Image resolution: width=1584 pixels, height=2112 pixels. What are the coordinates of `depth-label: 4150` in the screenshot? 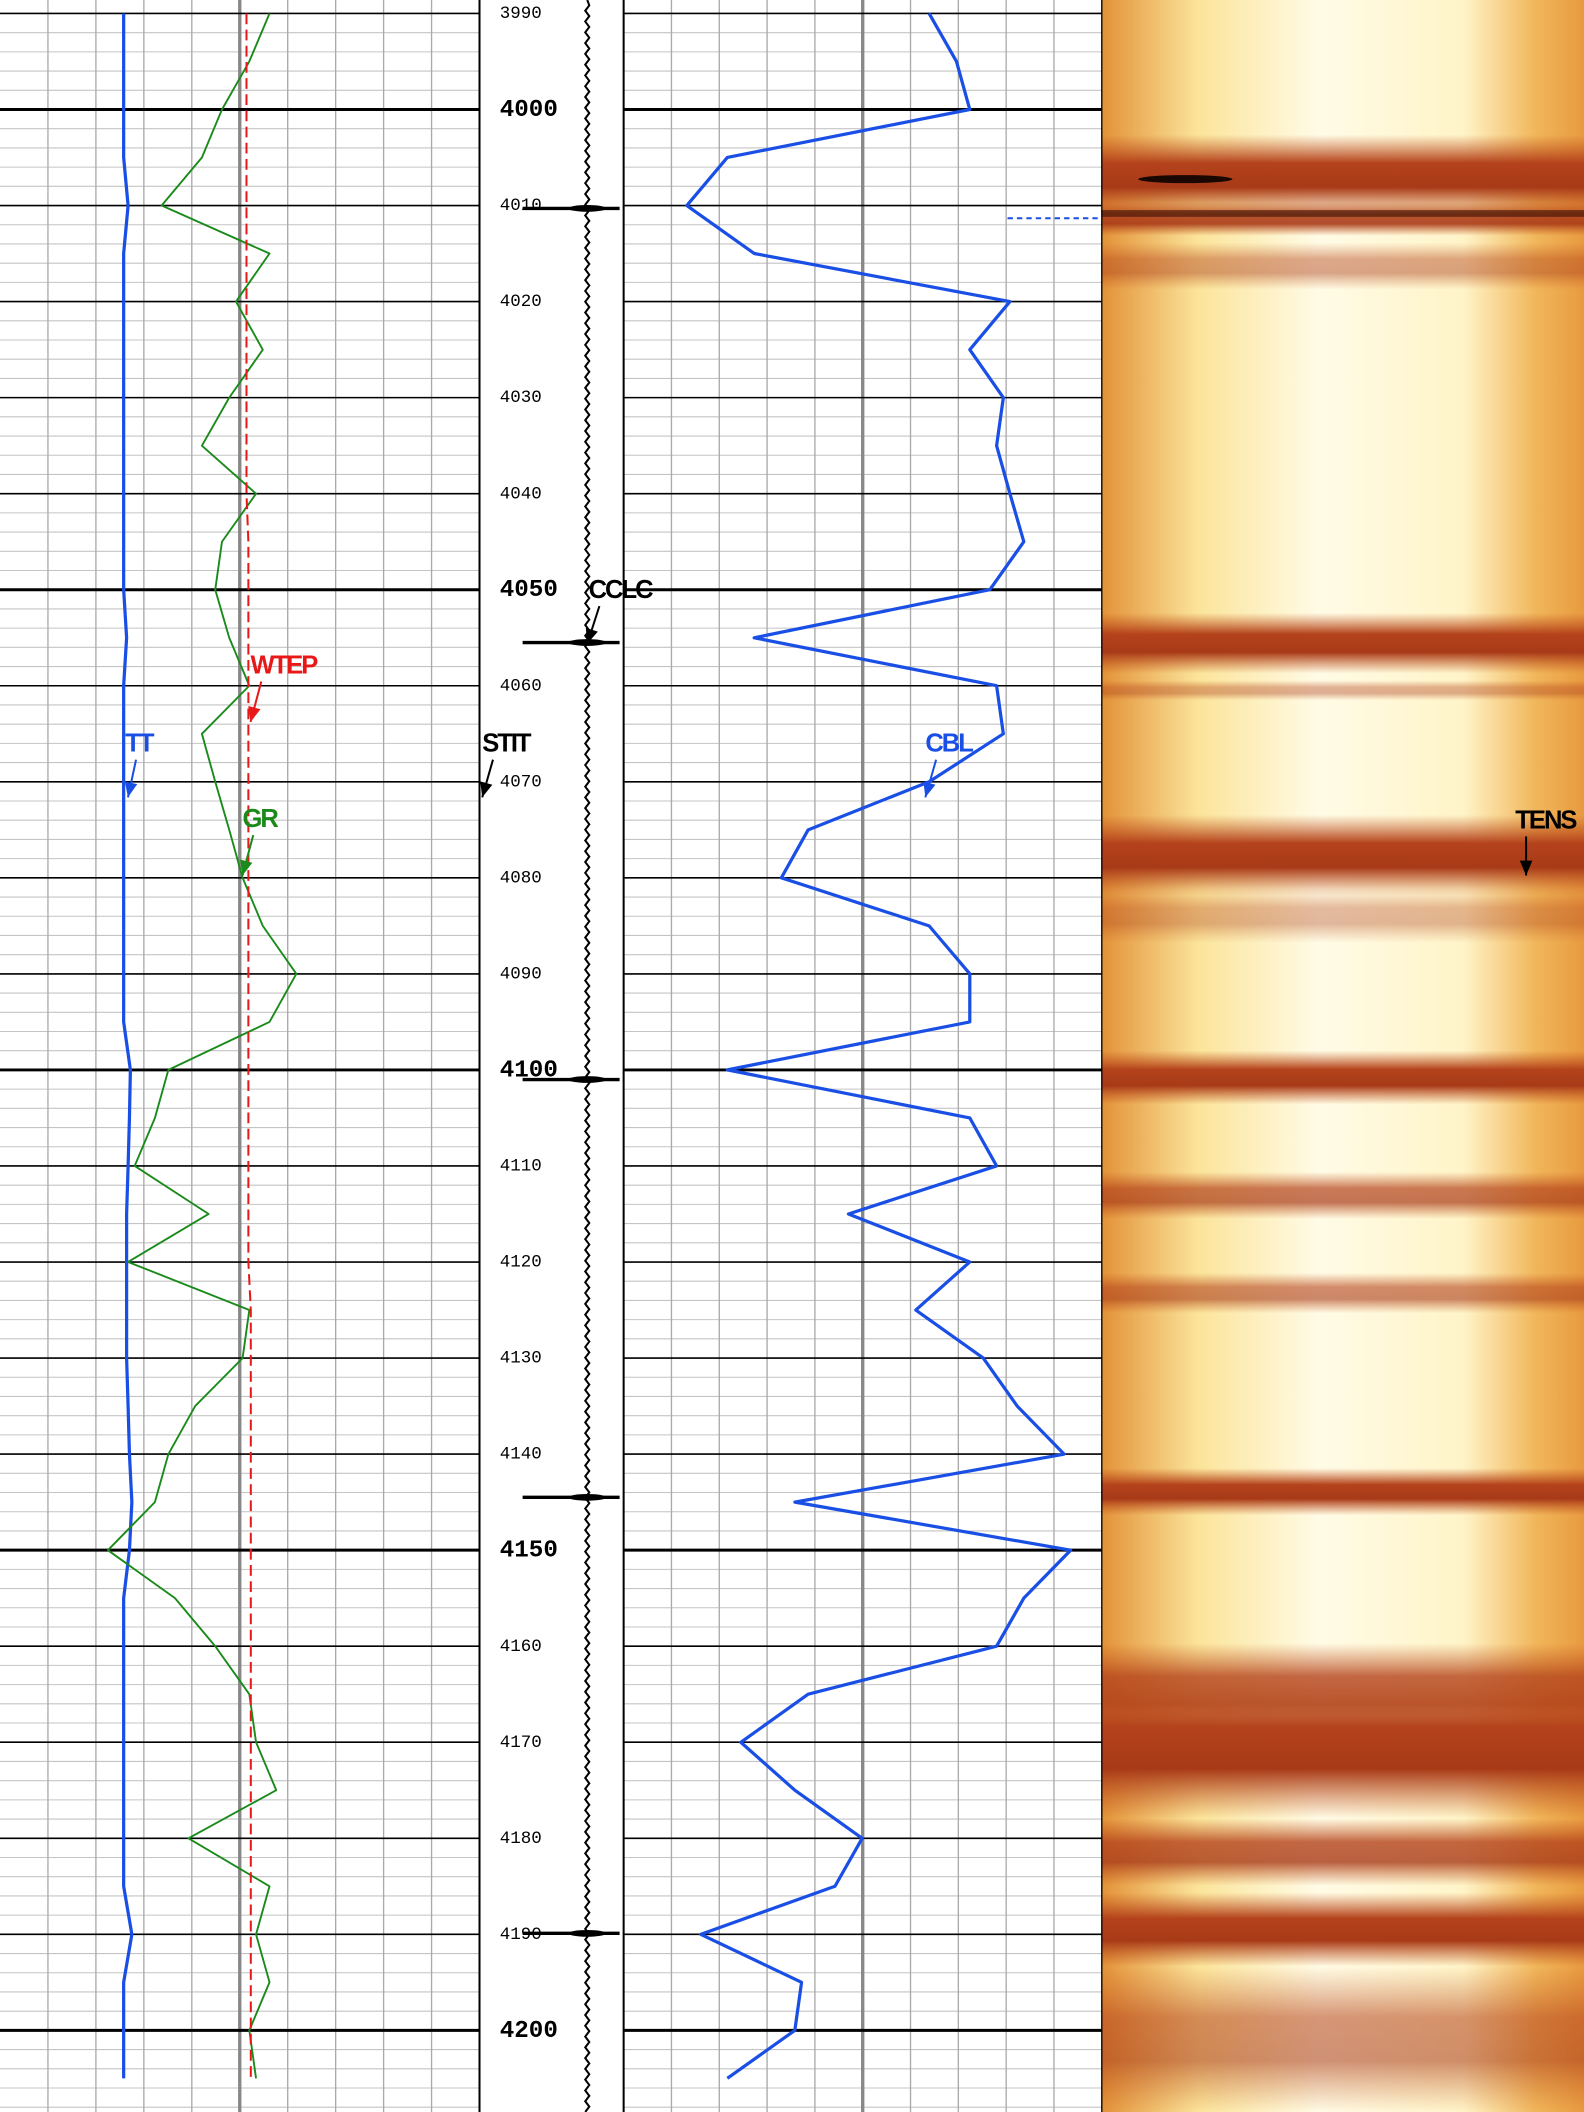 It's located at (529, 1551).